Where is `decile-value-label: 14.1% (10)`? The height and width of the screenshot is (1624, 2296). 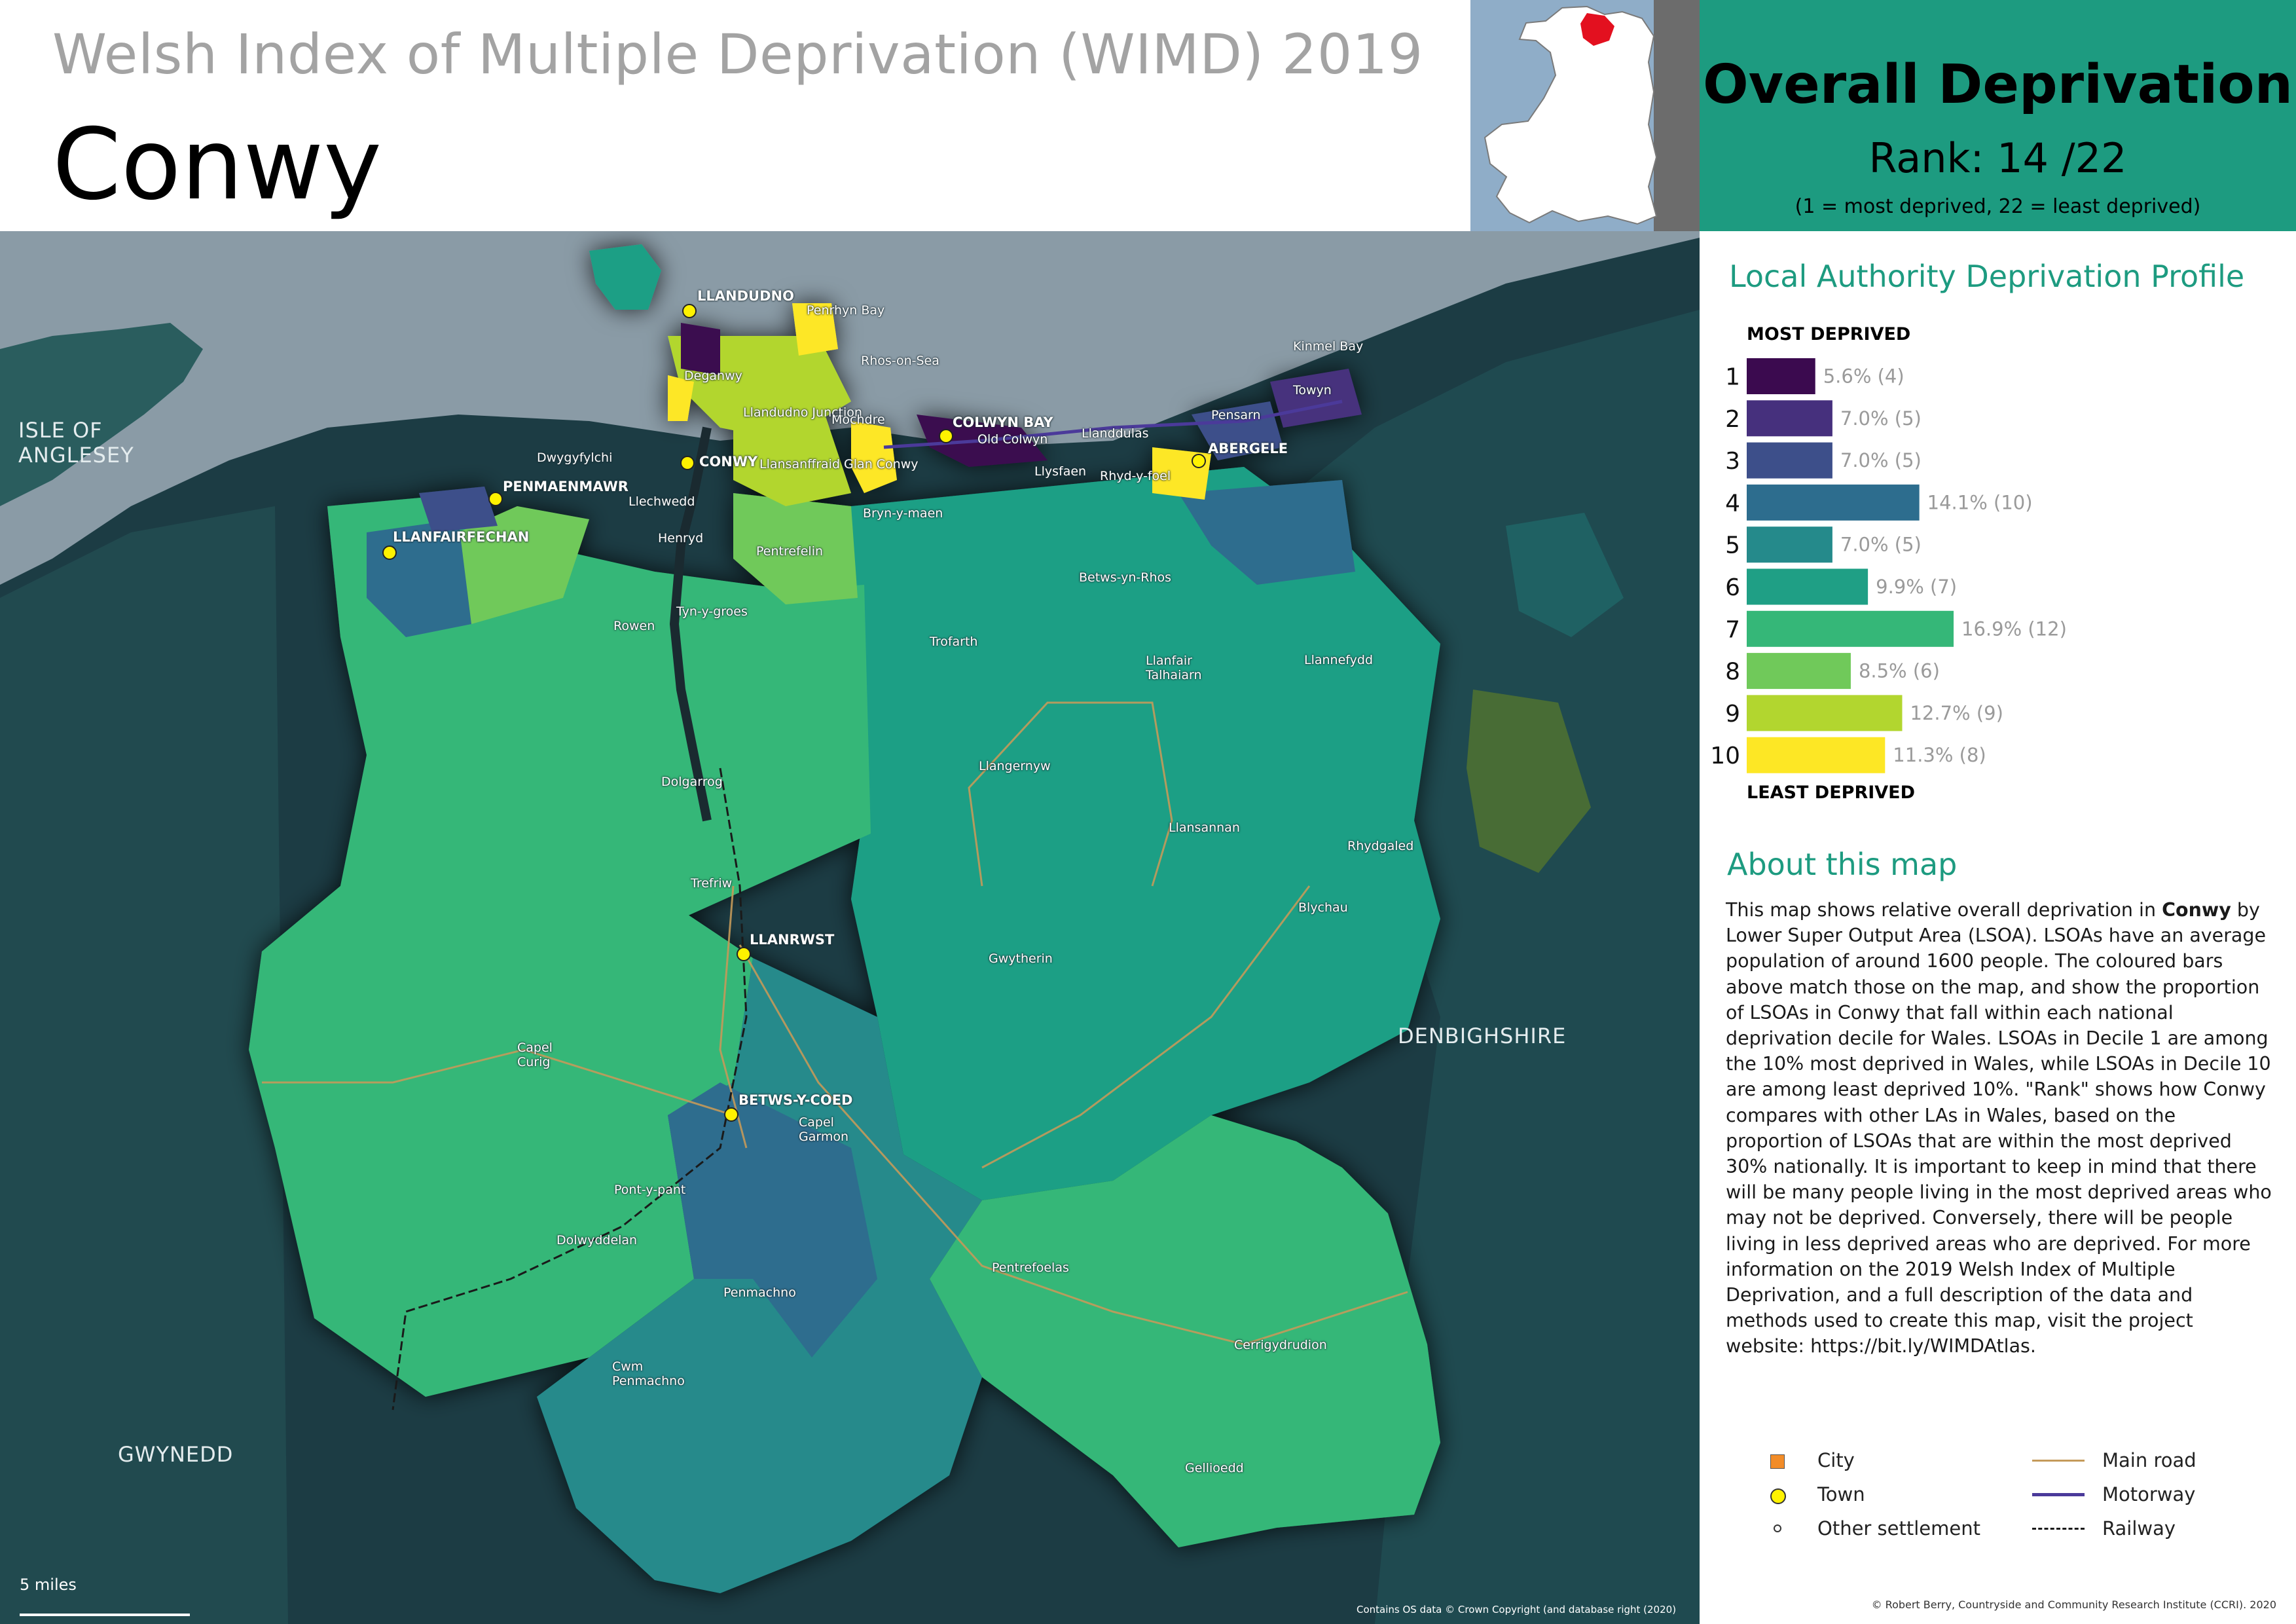
decile-value-label: 14.1% (10) is located at coordinates (1980, 502).